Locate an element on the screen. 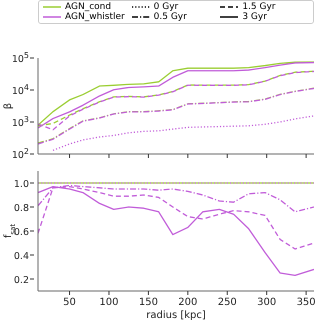  y-tick-label: 0.4 is located at coordinates (21, 256).